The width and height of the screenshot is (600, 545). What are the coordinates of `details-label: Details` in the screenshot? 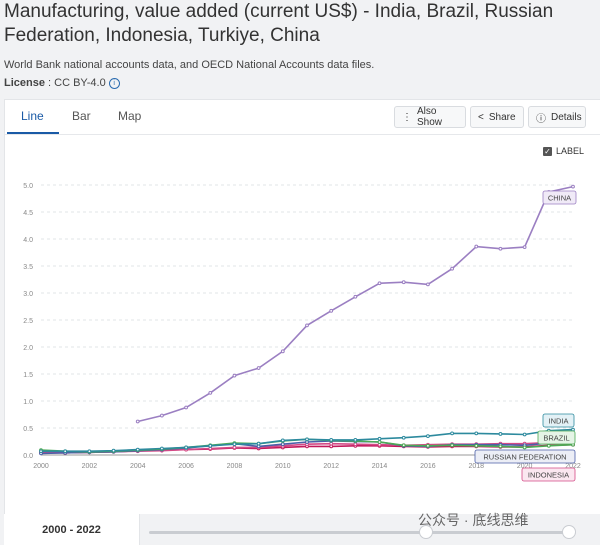 It's located at (566, 117).